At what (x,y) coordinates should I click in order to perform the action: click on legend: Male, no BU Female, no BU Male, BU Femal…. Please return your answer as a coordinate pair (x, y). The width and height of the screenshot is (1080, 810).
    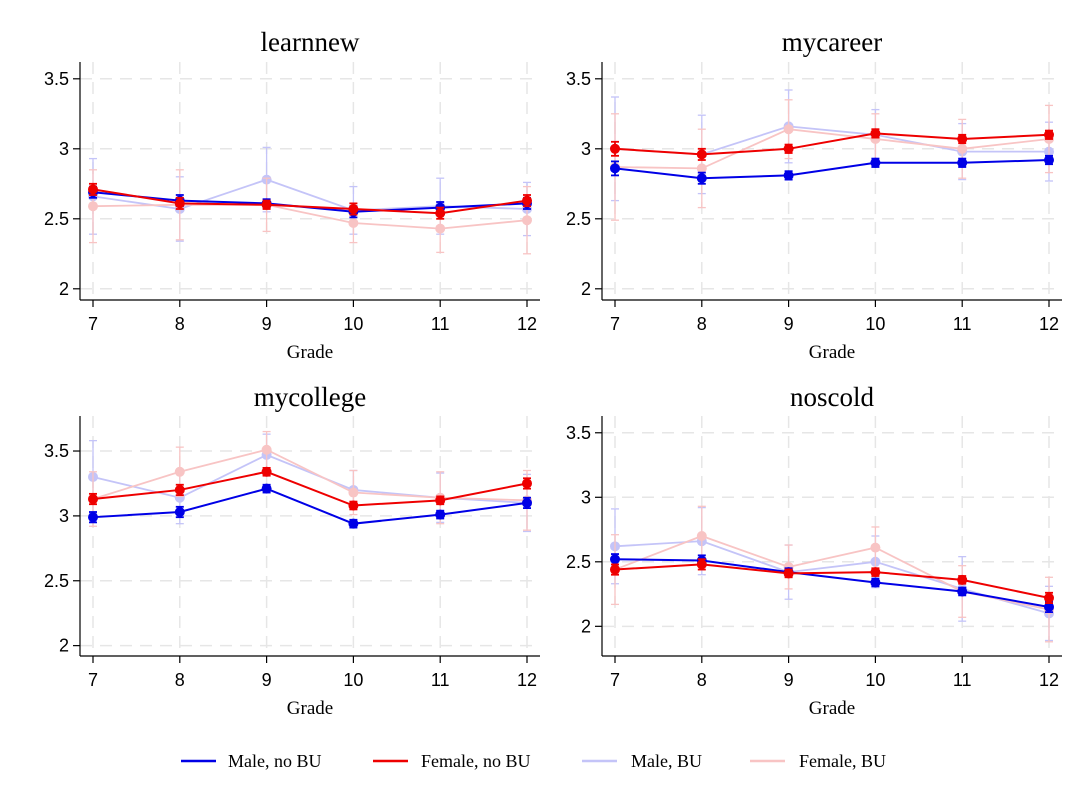
    Looking at the image, I should click on (533, 761).